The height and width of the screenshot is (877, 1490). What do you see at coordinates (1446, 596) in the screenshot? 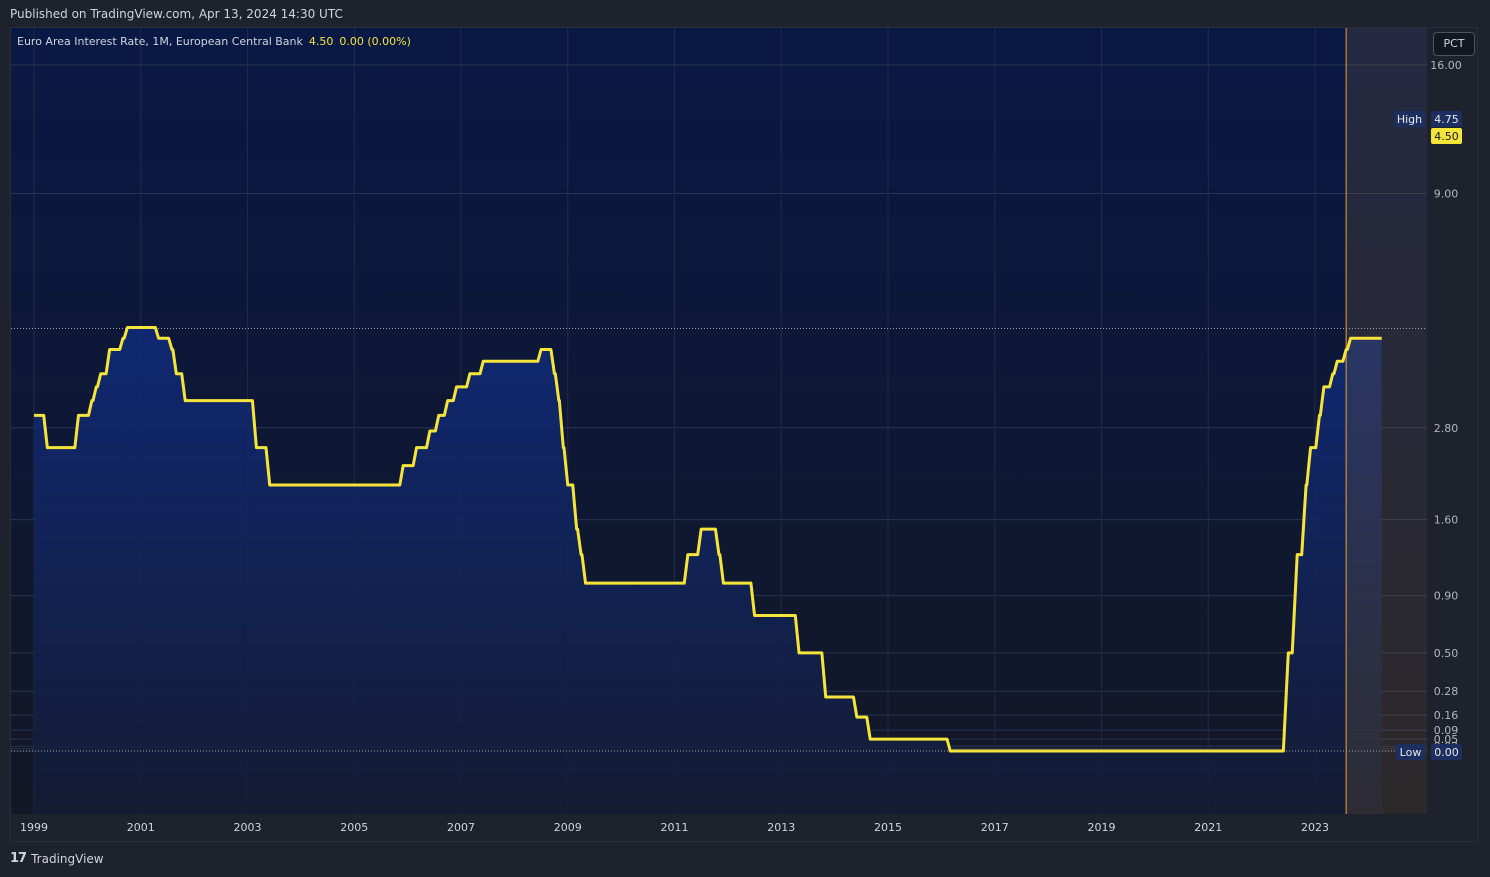
I see `y-tick-label: 0.90` at bounding box center [1446, 596].